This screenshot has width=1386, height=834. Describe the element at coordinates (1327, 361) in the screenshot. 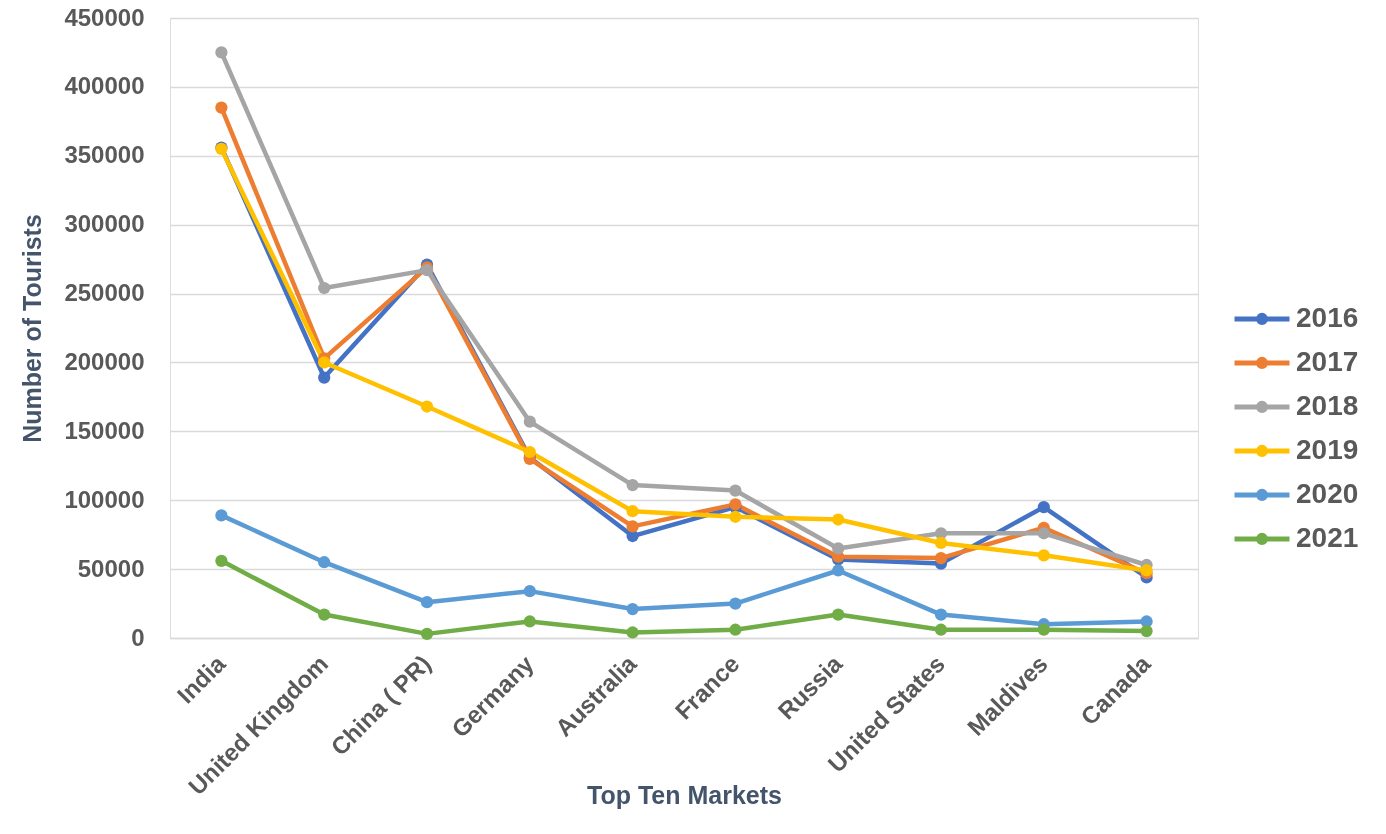

I see `legend-label: 2017` at that location.